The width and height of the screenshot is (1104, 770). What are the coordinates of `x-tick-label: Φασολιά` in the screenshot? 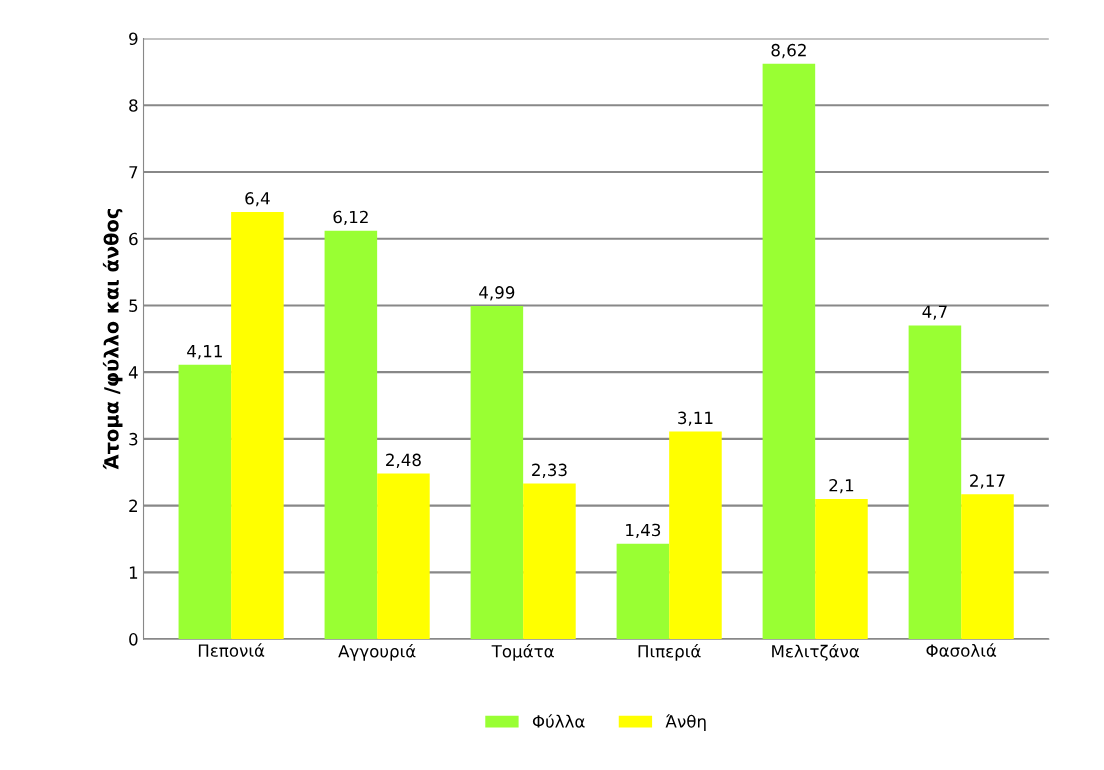 It's located at (961, 650).